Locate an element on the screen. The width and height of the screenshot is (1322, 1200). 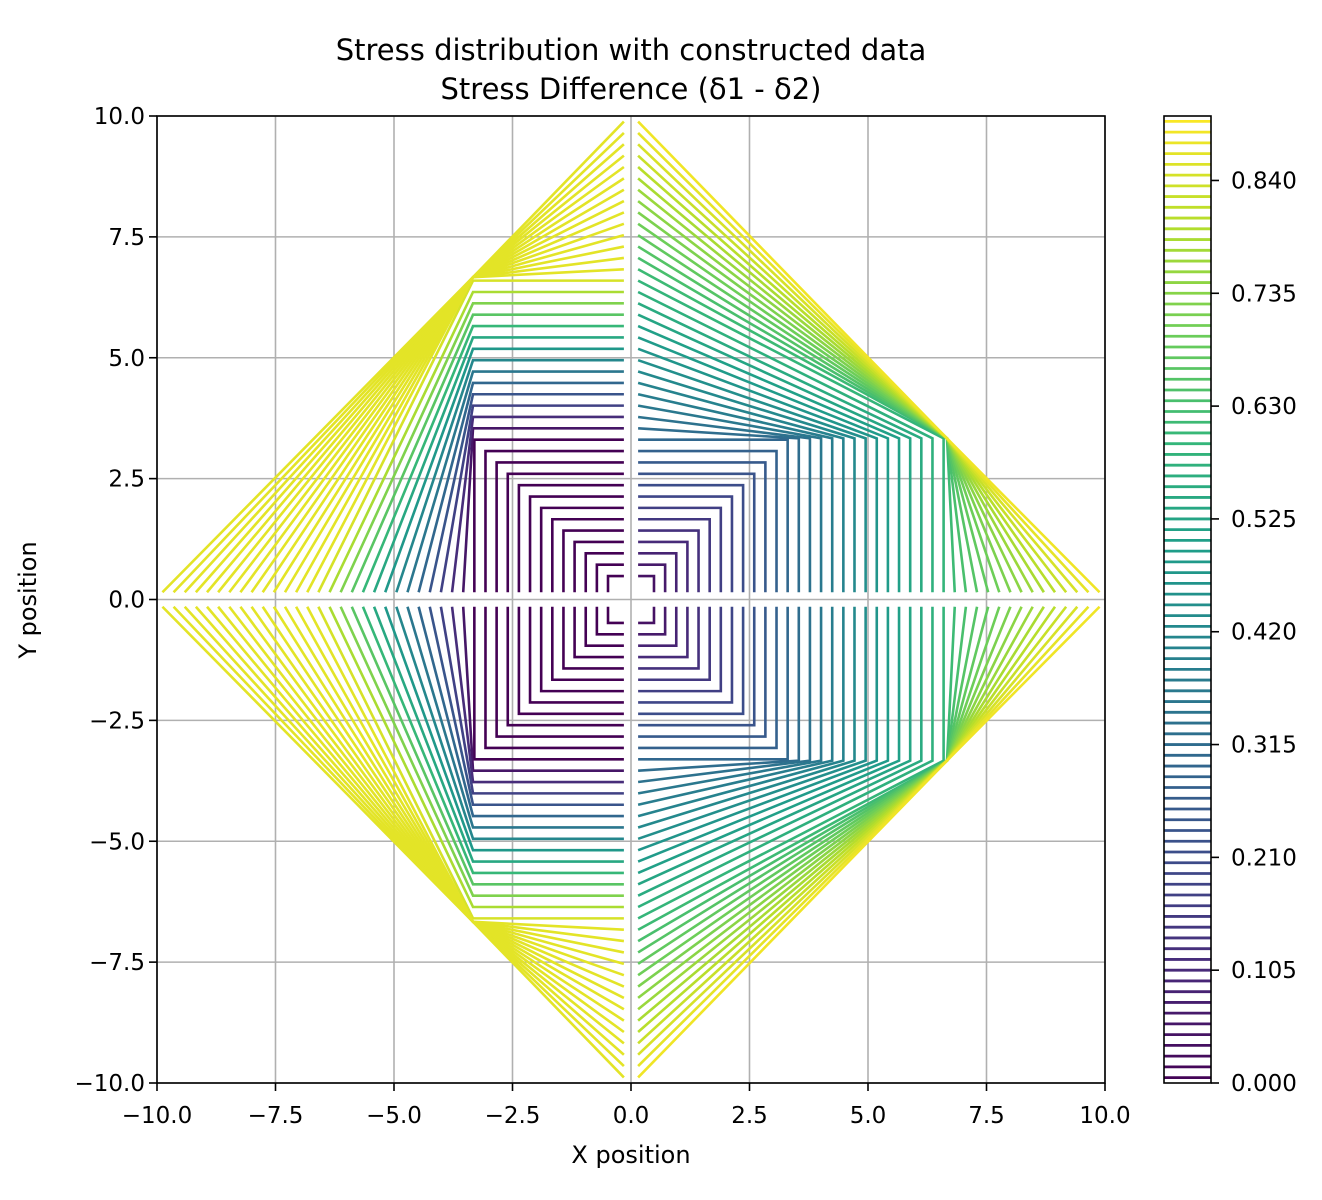
x-axis-label: X position is located at coordinates (630, 1155).